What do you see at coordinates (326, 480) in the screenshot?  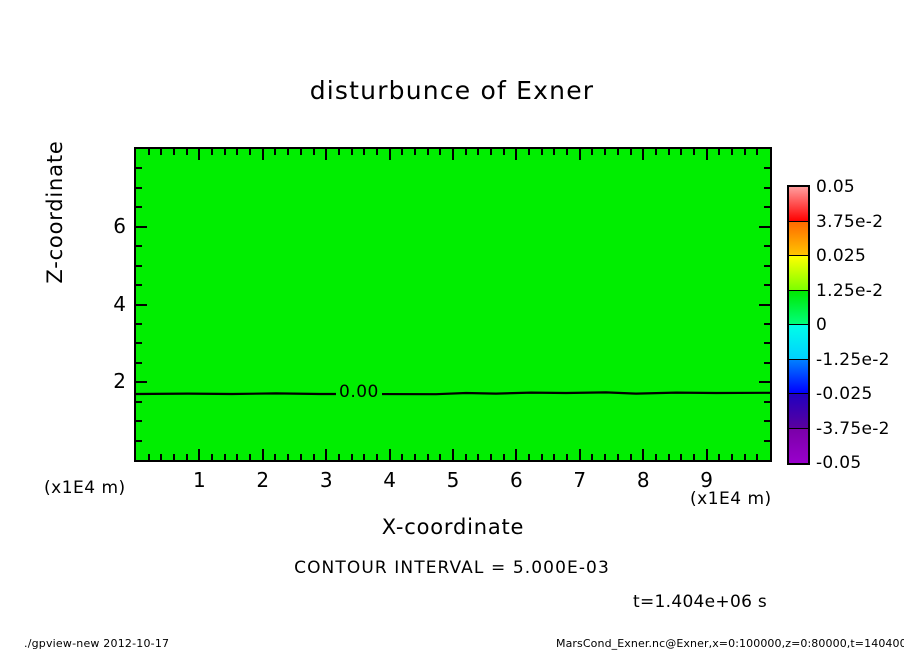 I see `x-tick-label: 3` at bounding box center [326, 480].